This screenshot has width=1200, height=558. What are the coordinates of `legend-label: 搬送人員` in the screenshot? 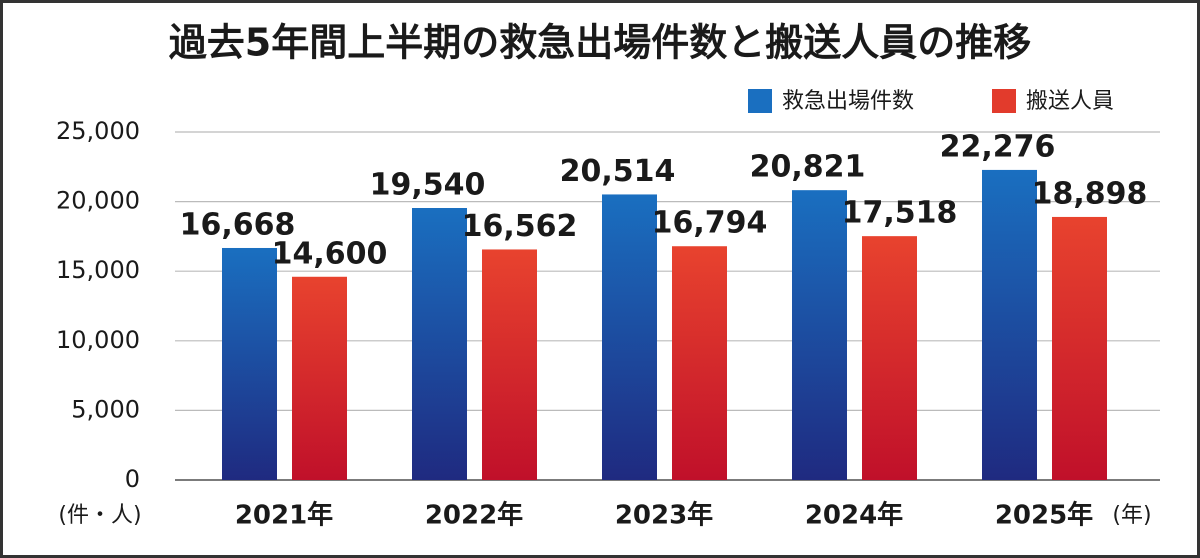 It's located at (1070, 101).